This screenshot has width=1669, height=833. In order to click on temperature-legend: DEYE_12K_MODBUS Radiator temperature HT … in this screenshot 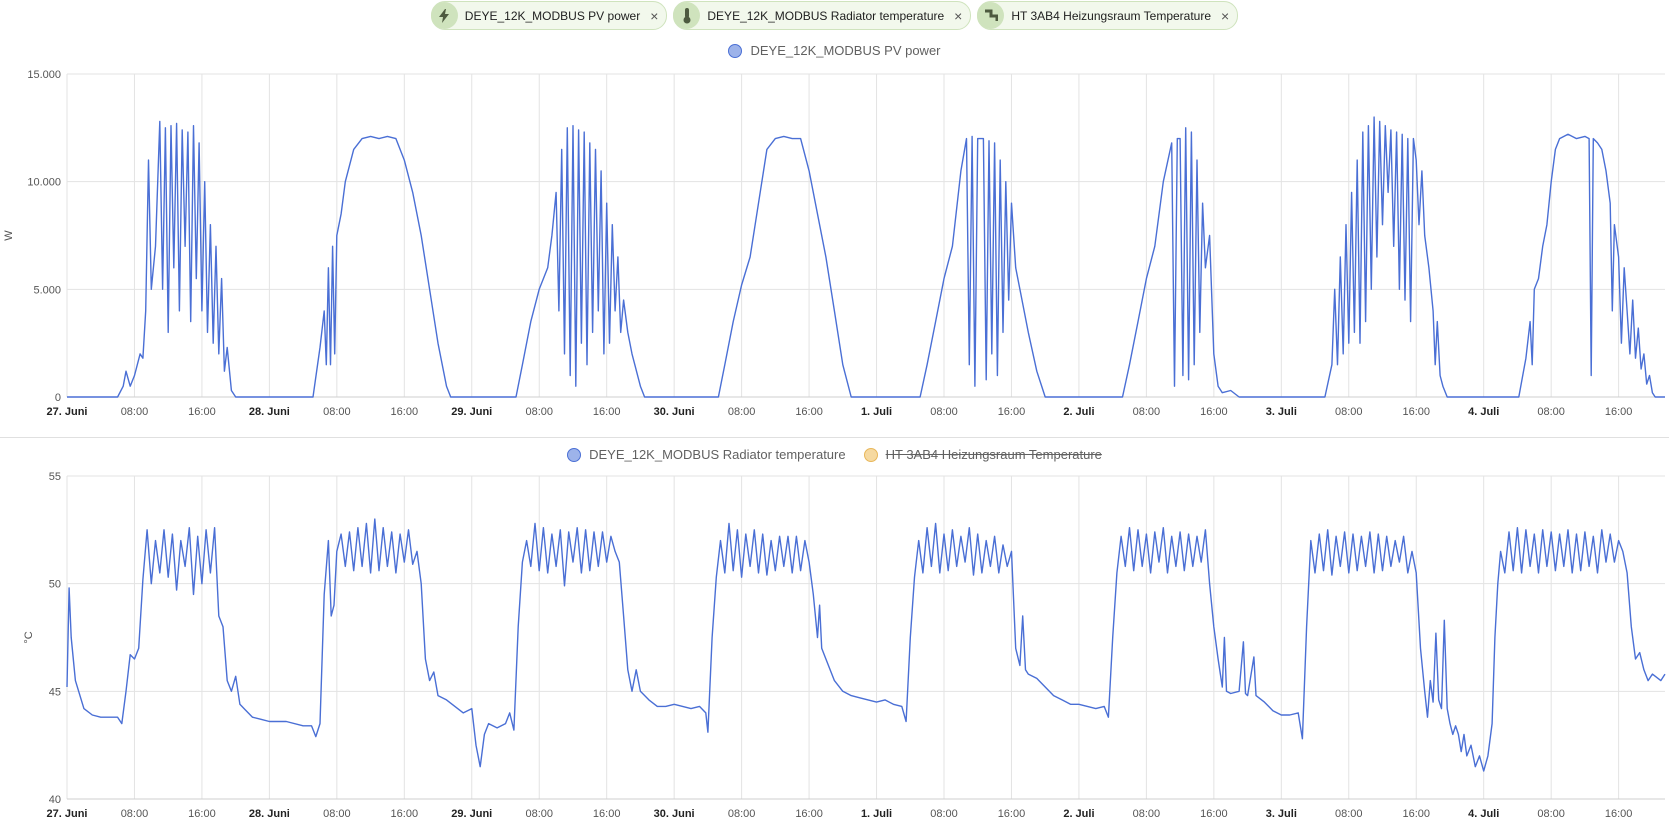, I will do `click(834, 454)`.